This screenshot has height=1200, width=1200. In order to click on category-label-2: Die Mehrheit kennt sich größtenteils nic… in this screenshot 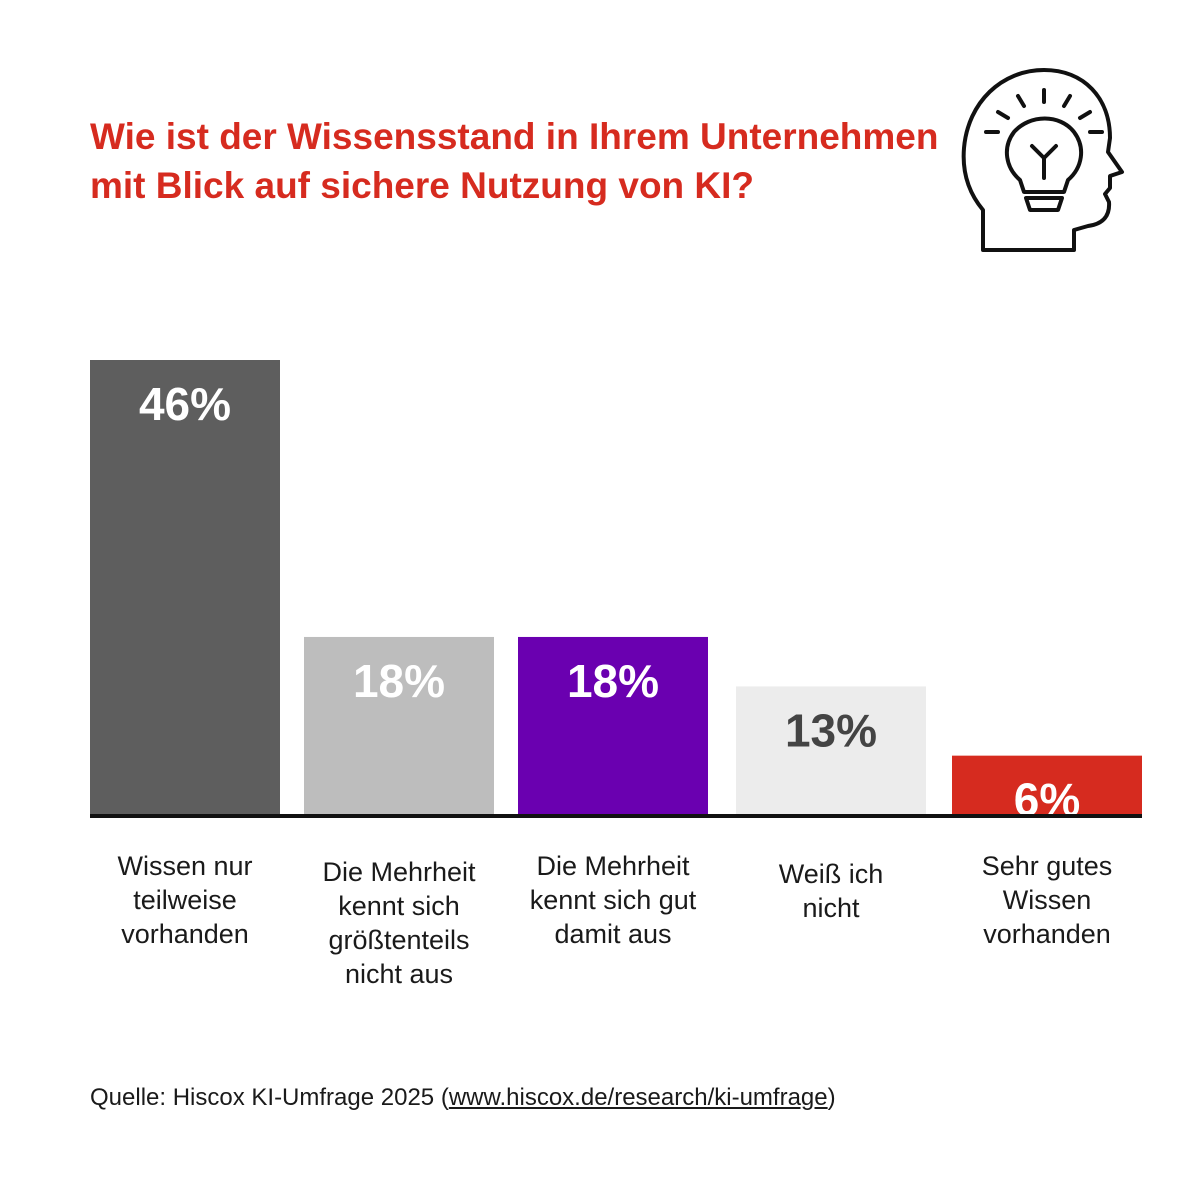, I will do `click(399, 923)`.